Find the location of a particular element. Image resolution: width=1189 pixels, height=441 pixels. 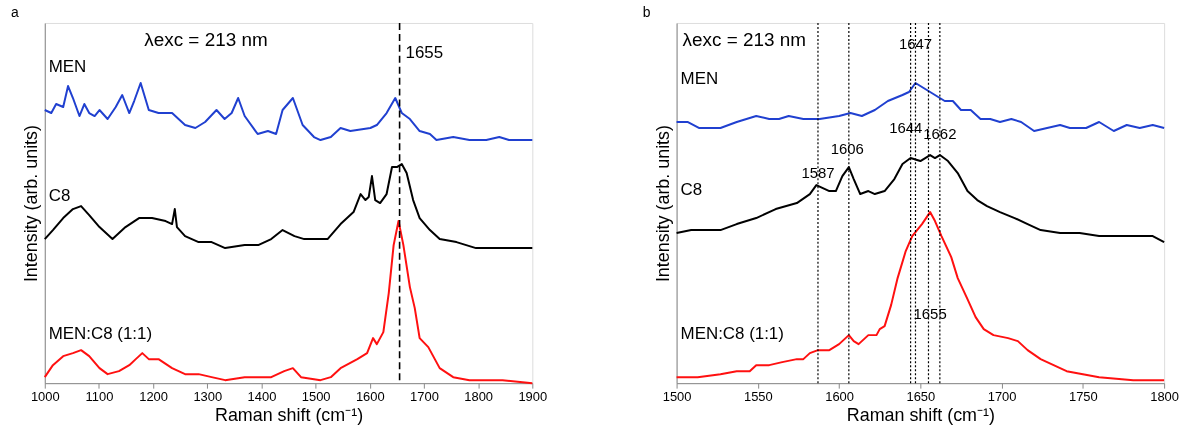

x-tick-label: 1750 is located at coordinates (1083, 396).